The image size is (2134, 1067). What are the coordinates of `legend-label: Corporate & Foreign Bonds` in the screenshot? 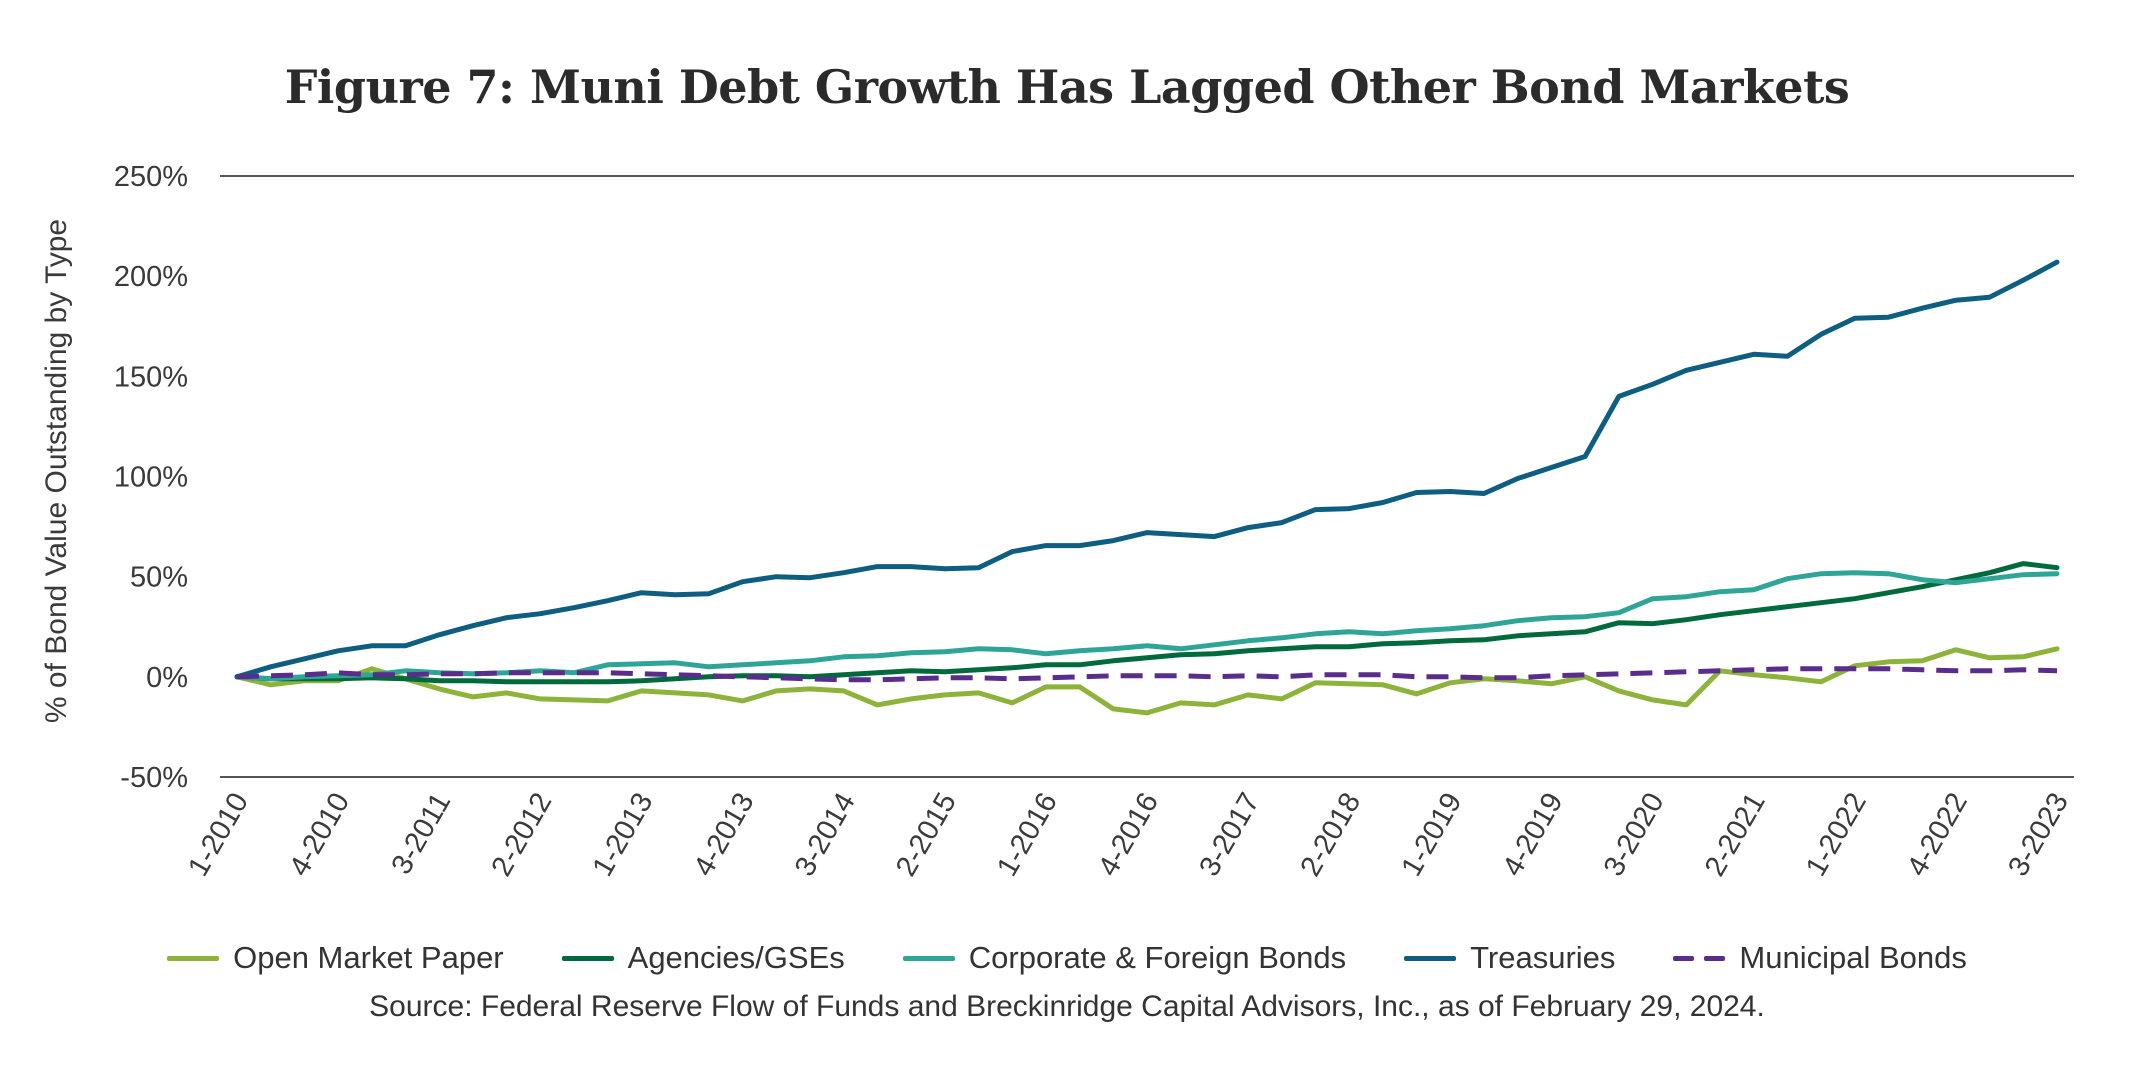 It's located at (1157, 957).